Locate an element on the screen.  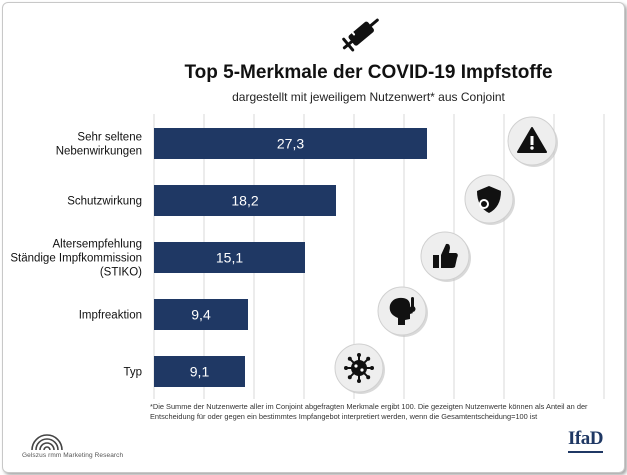
data-label: 9,4 is located at coordinates (201, 315).